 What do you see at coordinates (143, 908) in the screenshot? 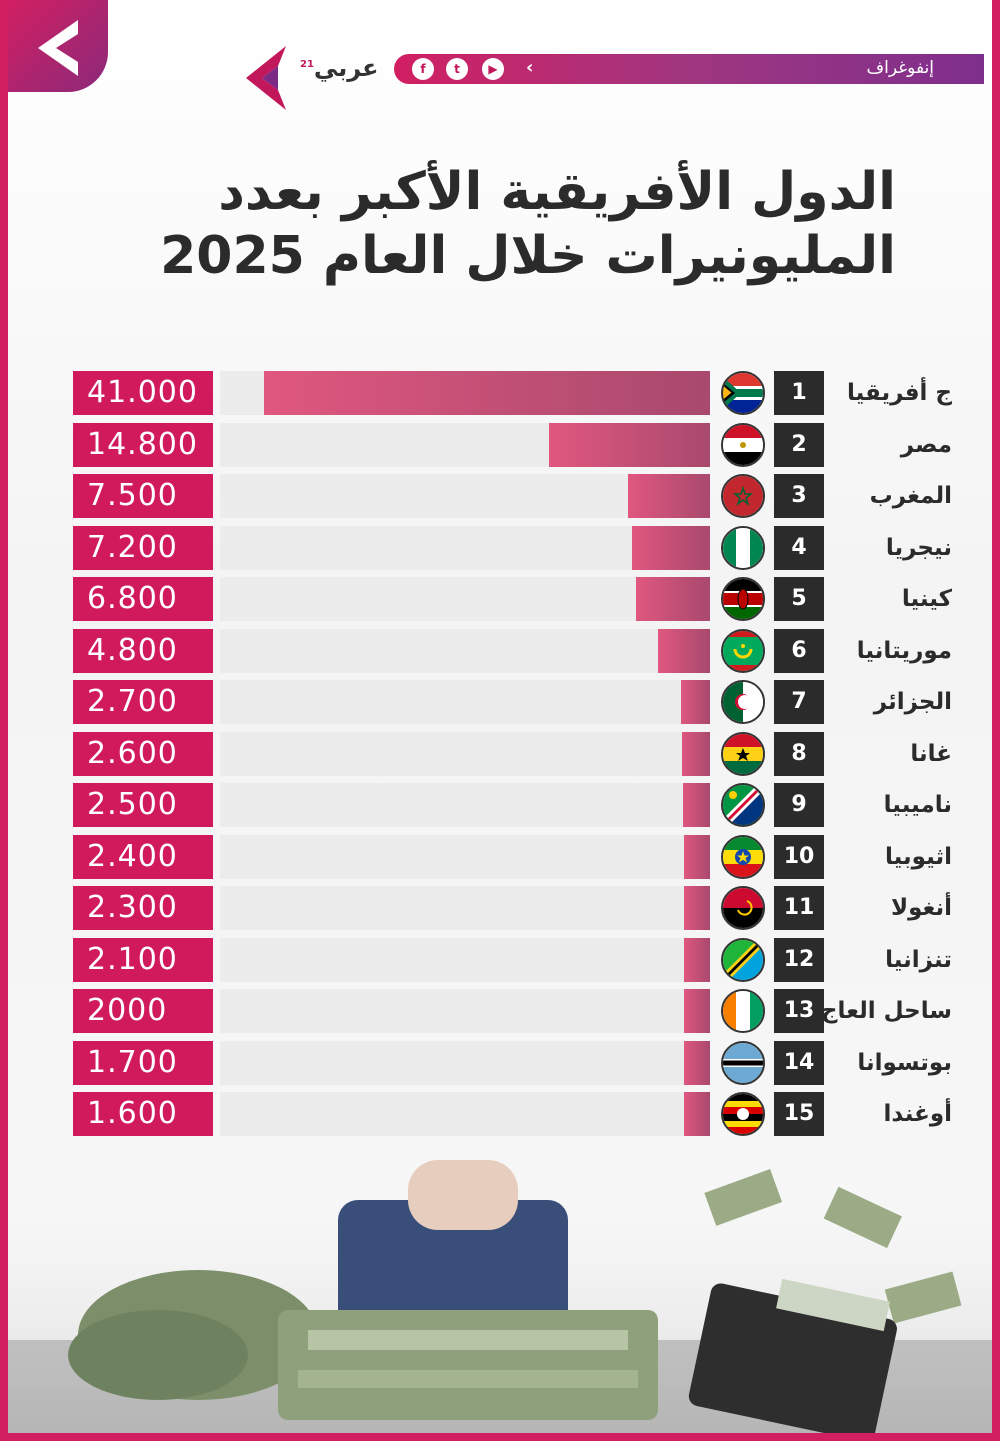
I see `value-label: 2.300` at bounding box center [143, 908].